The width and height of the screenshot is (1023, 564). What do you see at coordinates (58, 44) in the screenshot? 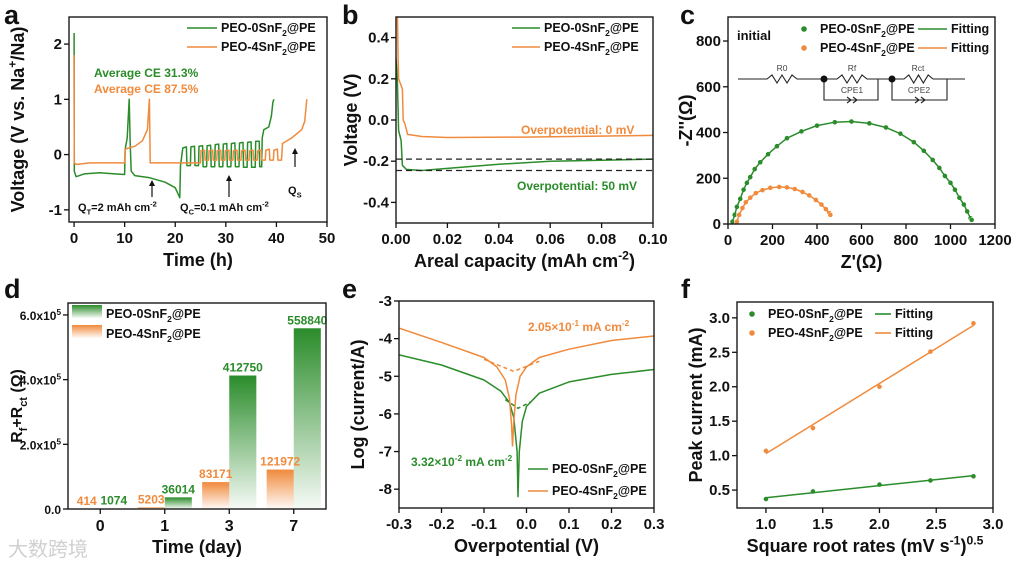
I see `text-segment: 2` at bounding box center [58, 44].